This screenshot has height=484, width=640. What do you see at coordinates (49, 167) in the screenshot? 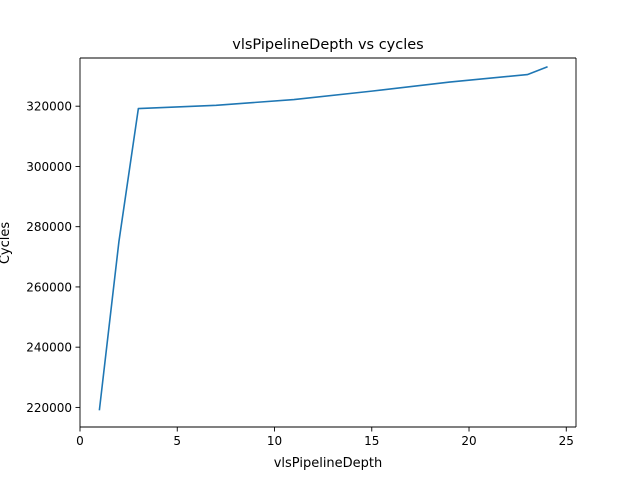
I see `y-tick-label: 300000` at bounding box center [49, 167].